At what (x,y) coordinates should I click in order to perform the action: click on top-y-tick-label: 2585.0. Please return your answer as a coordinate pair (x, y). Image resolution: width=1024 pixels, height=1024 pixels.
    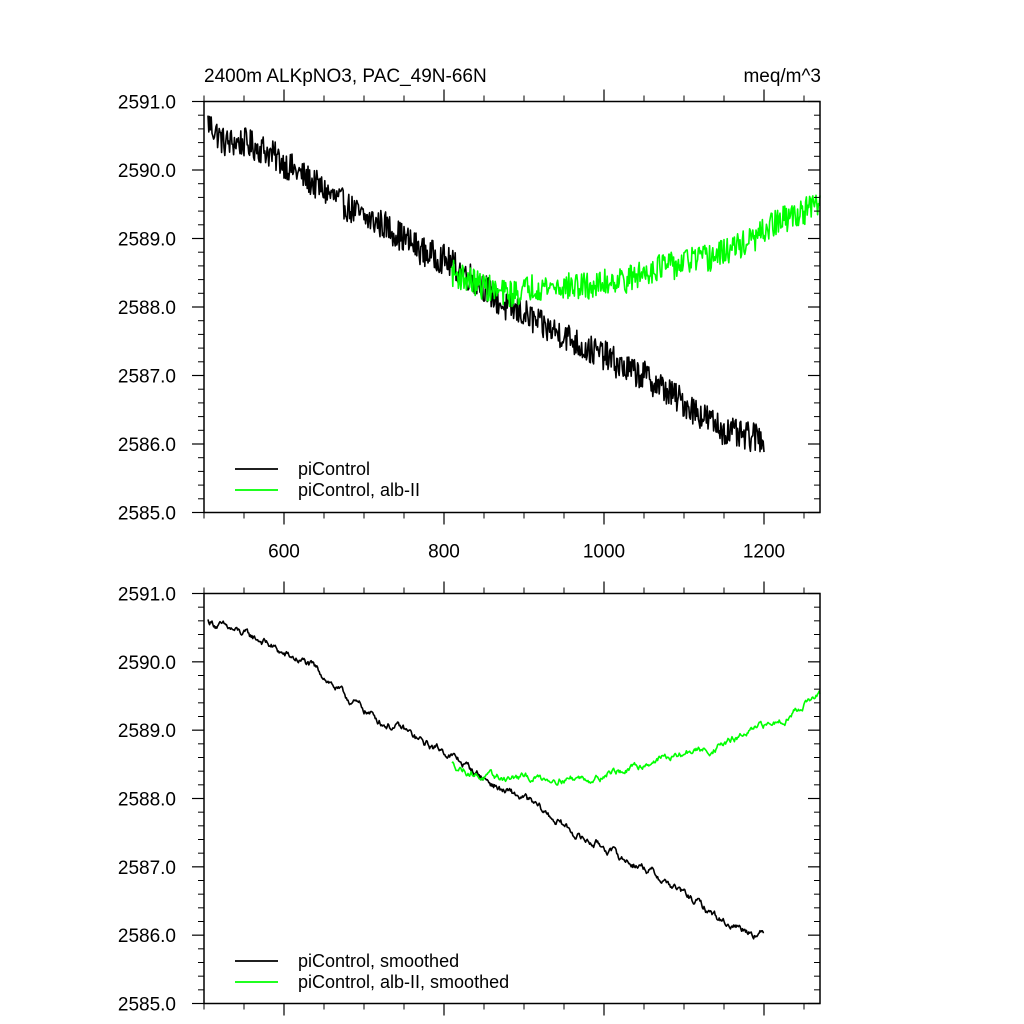
    Looking at the image, I should click on (147, 514).